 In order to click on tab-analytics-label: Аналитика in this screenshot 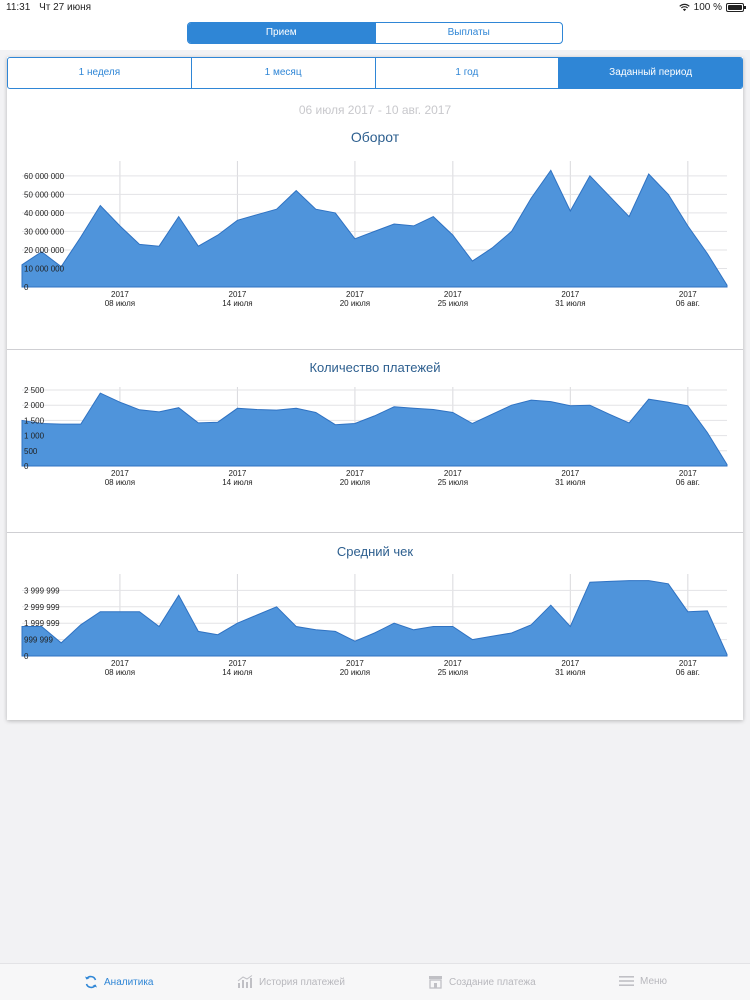, I will do `click(129, 982)`.